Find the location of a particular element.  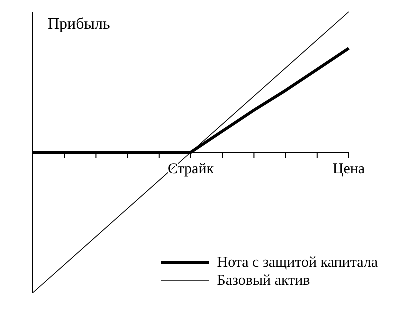

y-axis-title: Прибыль is located at coordinates (79, 25).